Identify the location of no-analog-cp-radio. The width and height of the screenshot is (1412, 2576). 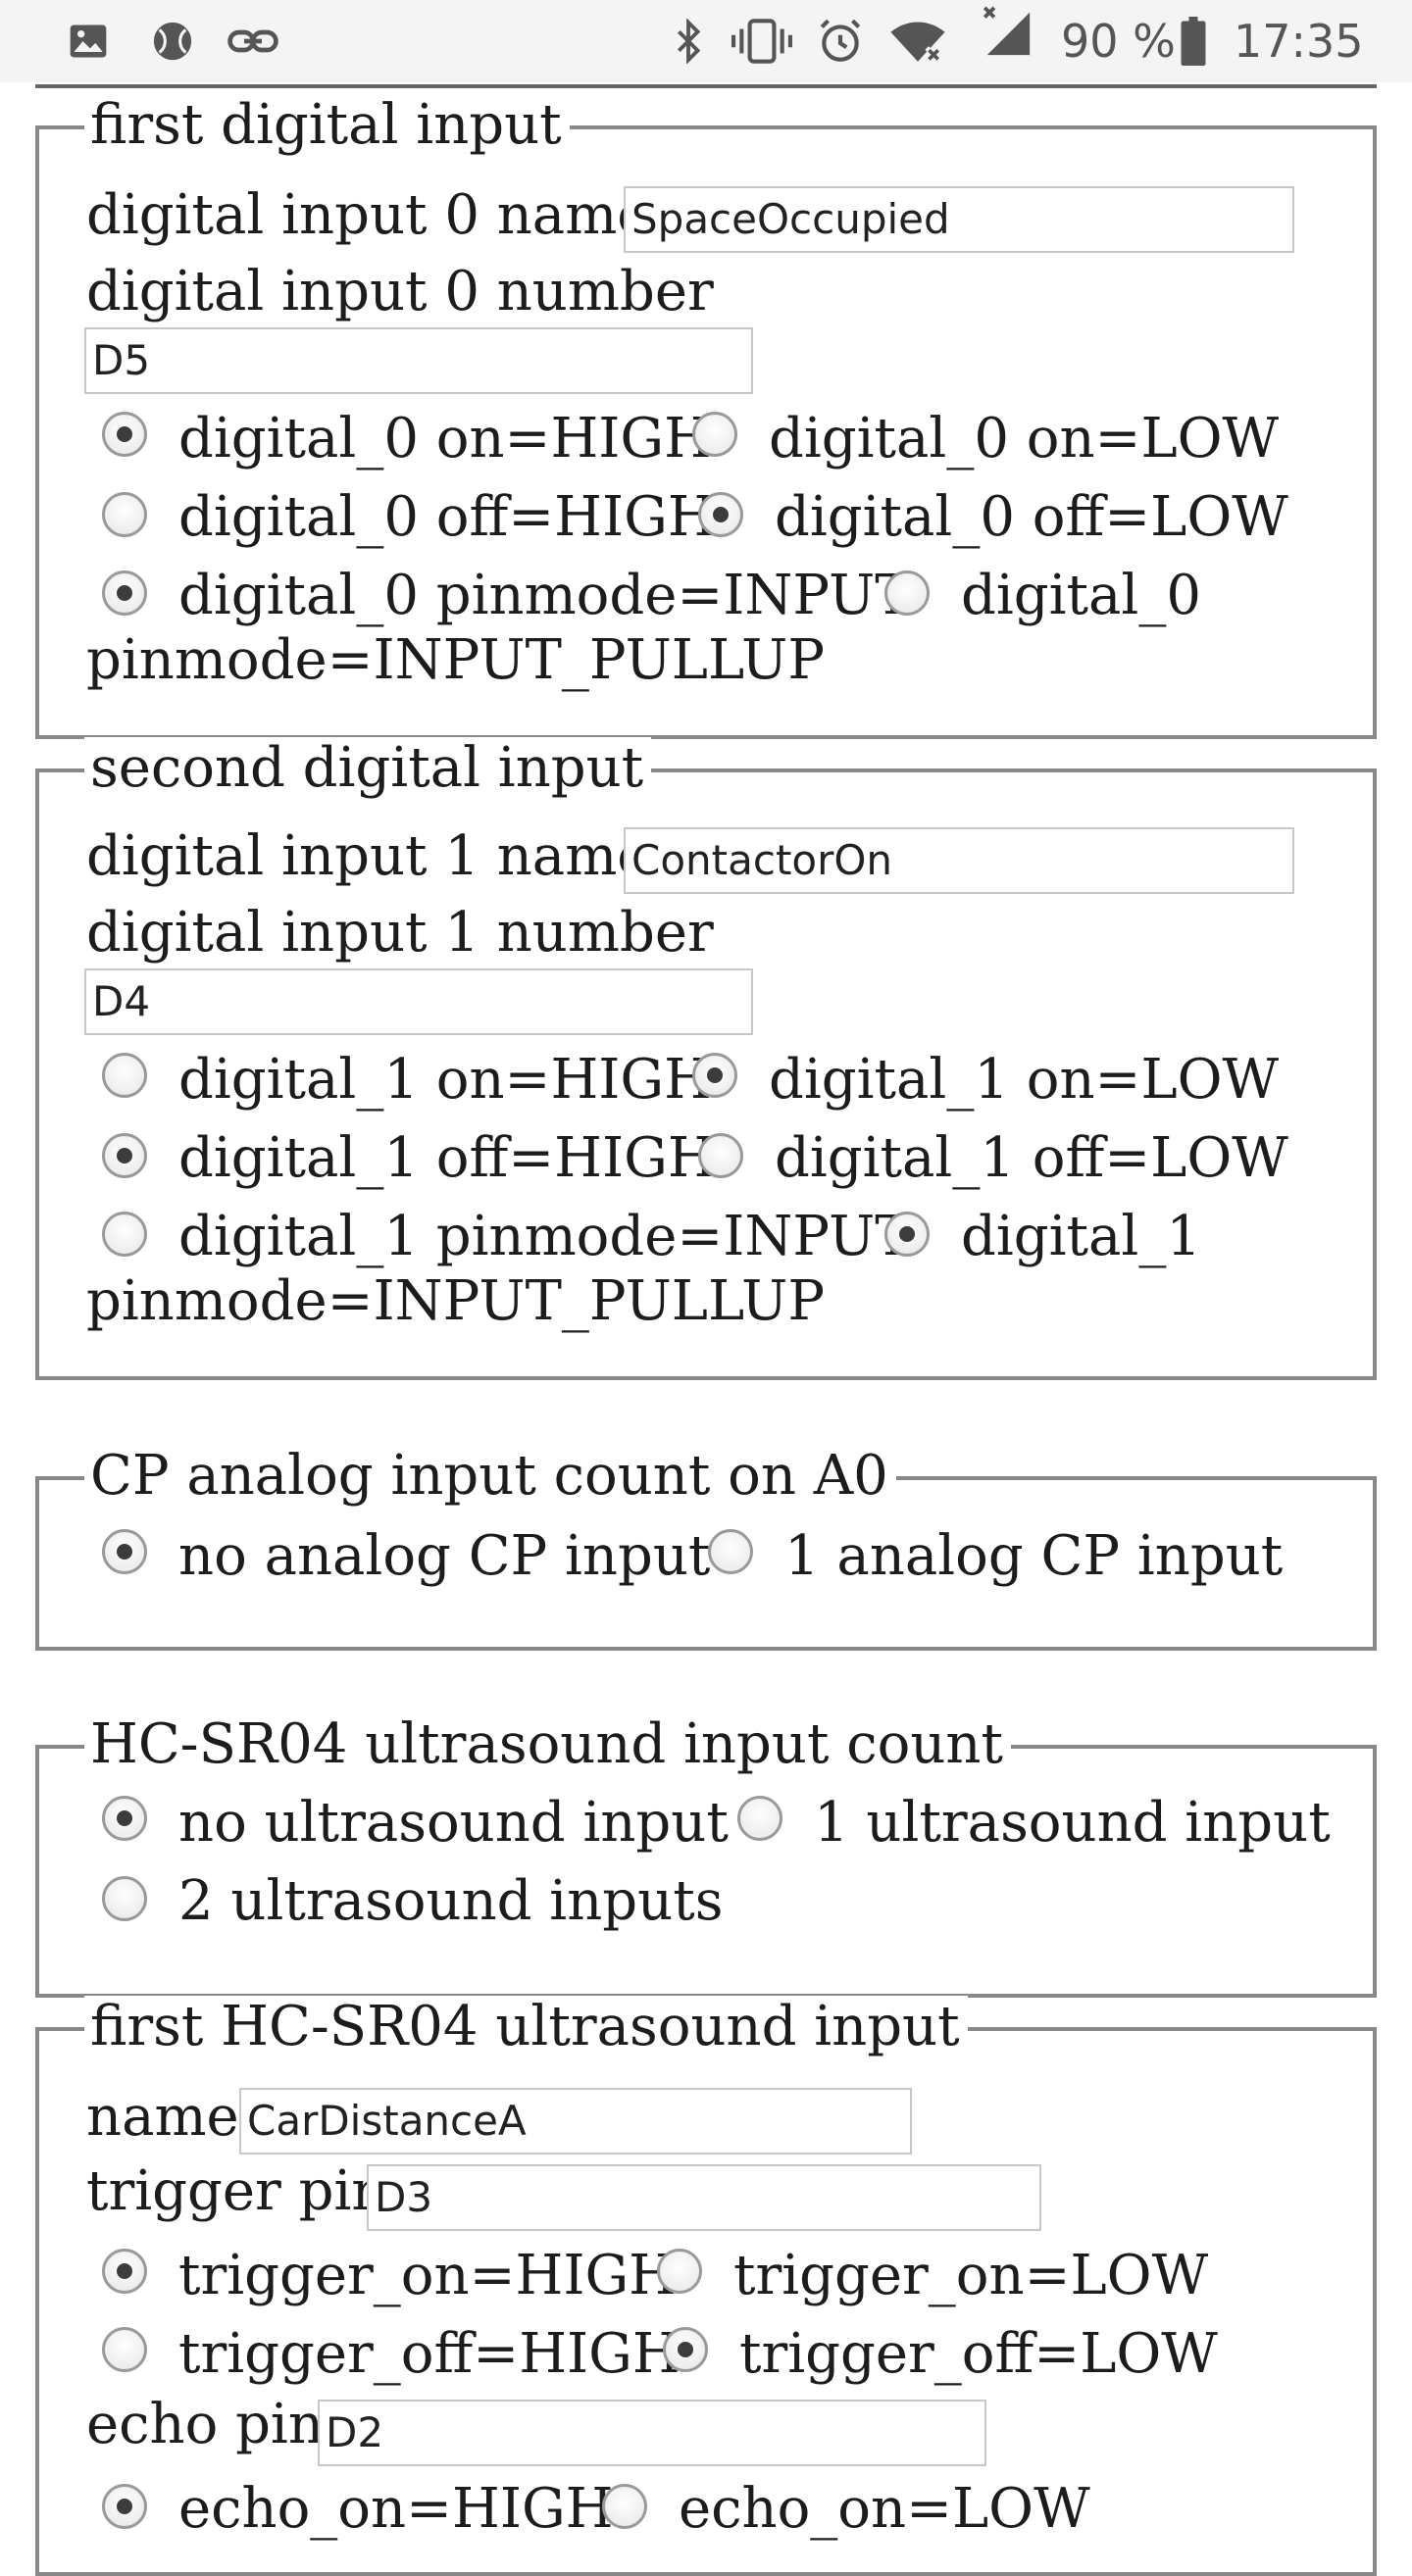
(124, 1551).